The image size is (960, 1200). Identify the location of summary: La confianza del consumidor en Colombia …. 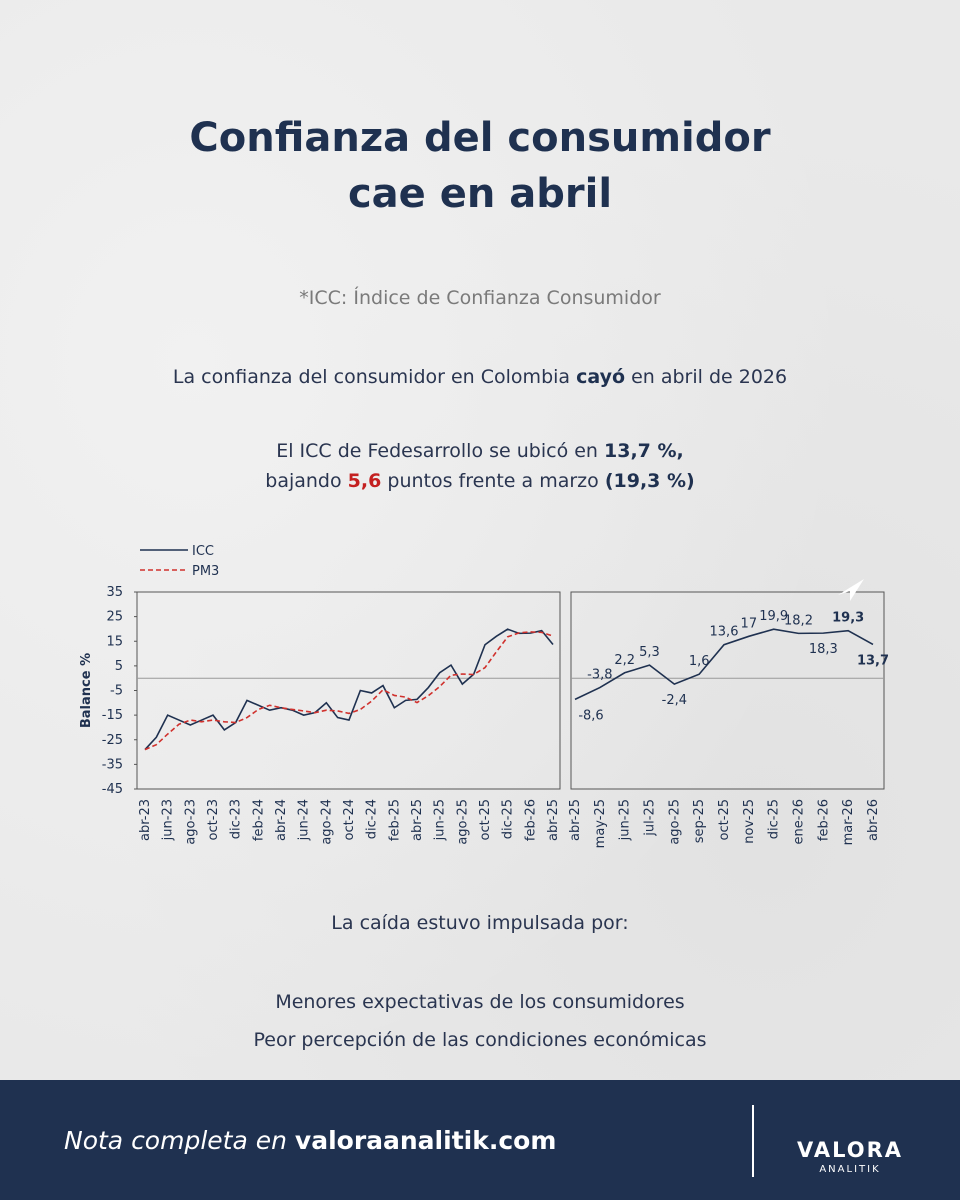
(480, 377).